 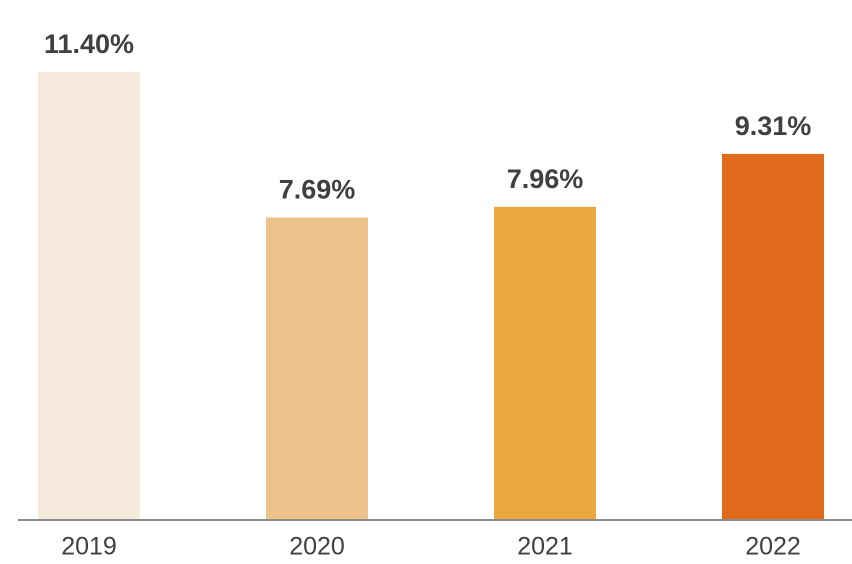 I want to click on x-tick-label: 2020, so click(x=317, y=547).